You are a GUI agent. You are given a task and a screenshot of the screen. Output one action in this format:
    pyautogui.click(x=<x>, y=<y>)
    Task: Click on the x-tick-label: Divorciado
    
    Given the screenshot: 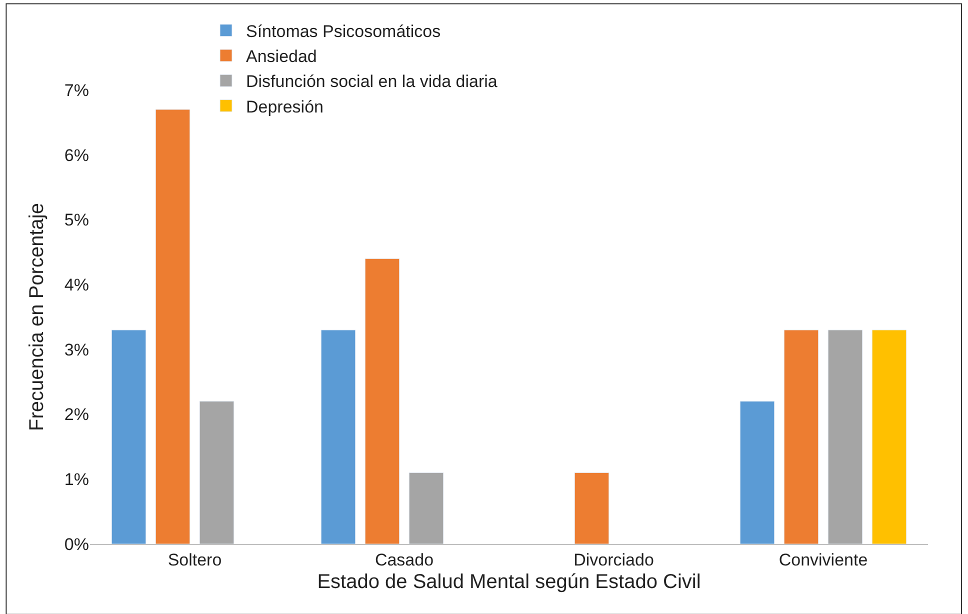 What is the action you would take?
    pyautogui.click(x=614, y=560)
    